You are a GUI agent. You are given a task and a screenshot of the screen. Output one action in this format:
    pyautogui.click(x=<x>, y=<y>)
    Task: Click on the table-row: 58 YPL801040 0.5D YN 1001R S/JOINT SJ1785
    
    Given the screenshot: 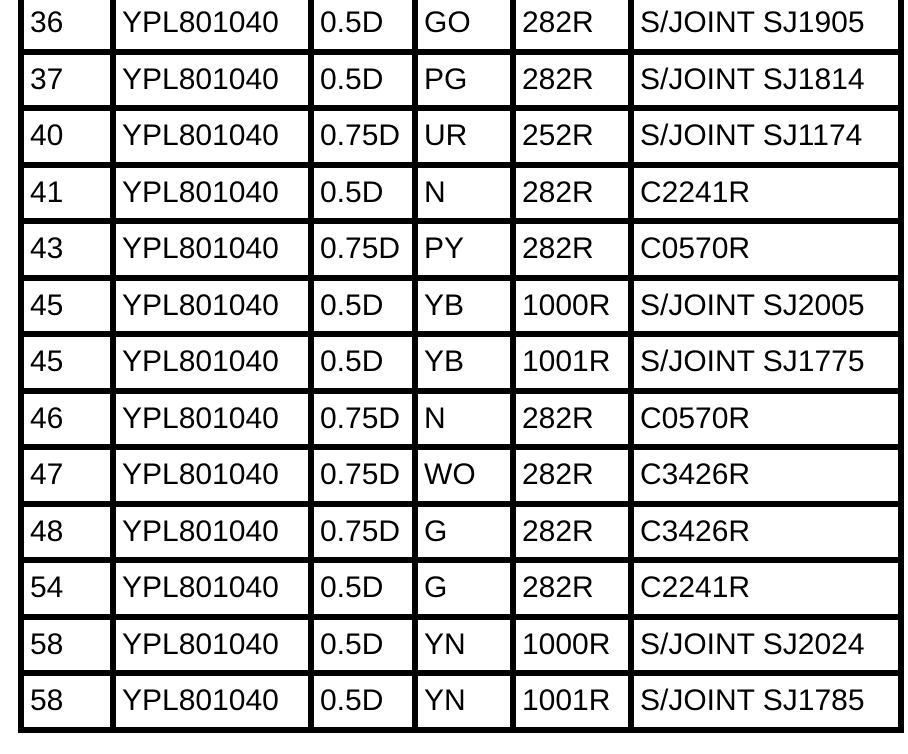 What is the action you would take?
    pyautogui.click(x=461, y=703)
    